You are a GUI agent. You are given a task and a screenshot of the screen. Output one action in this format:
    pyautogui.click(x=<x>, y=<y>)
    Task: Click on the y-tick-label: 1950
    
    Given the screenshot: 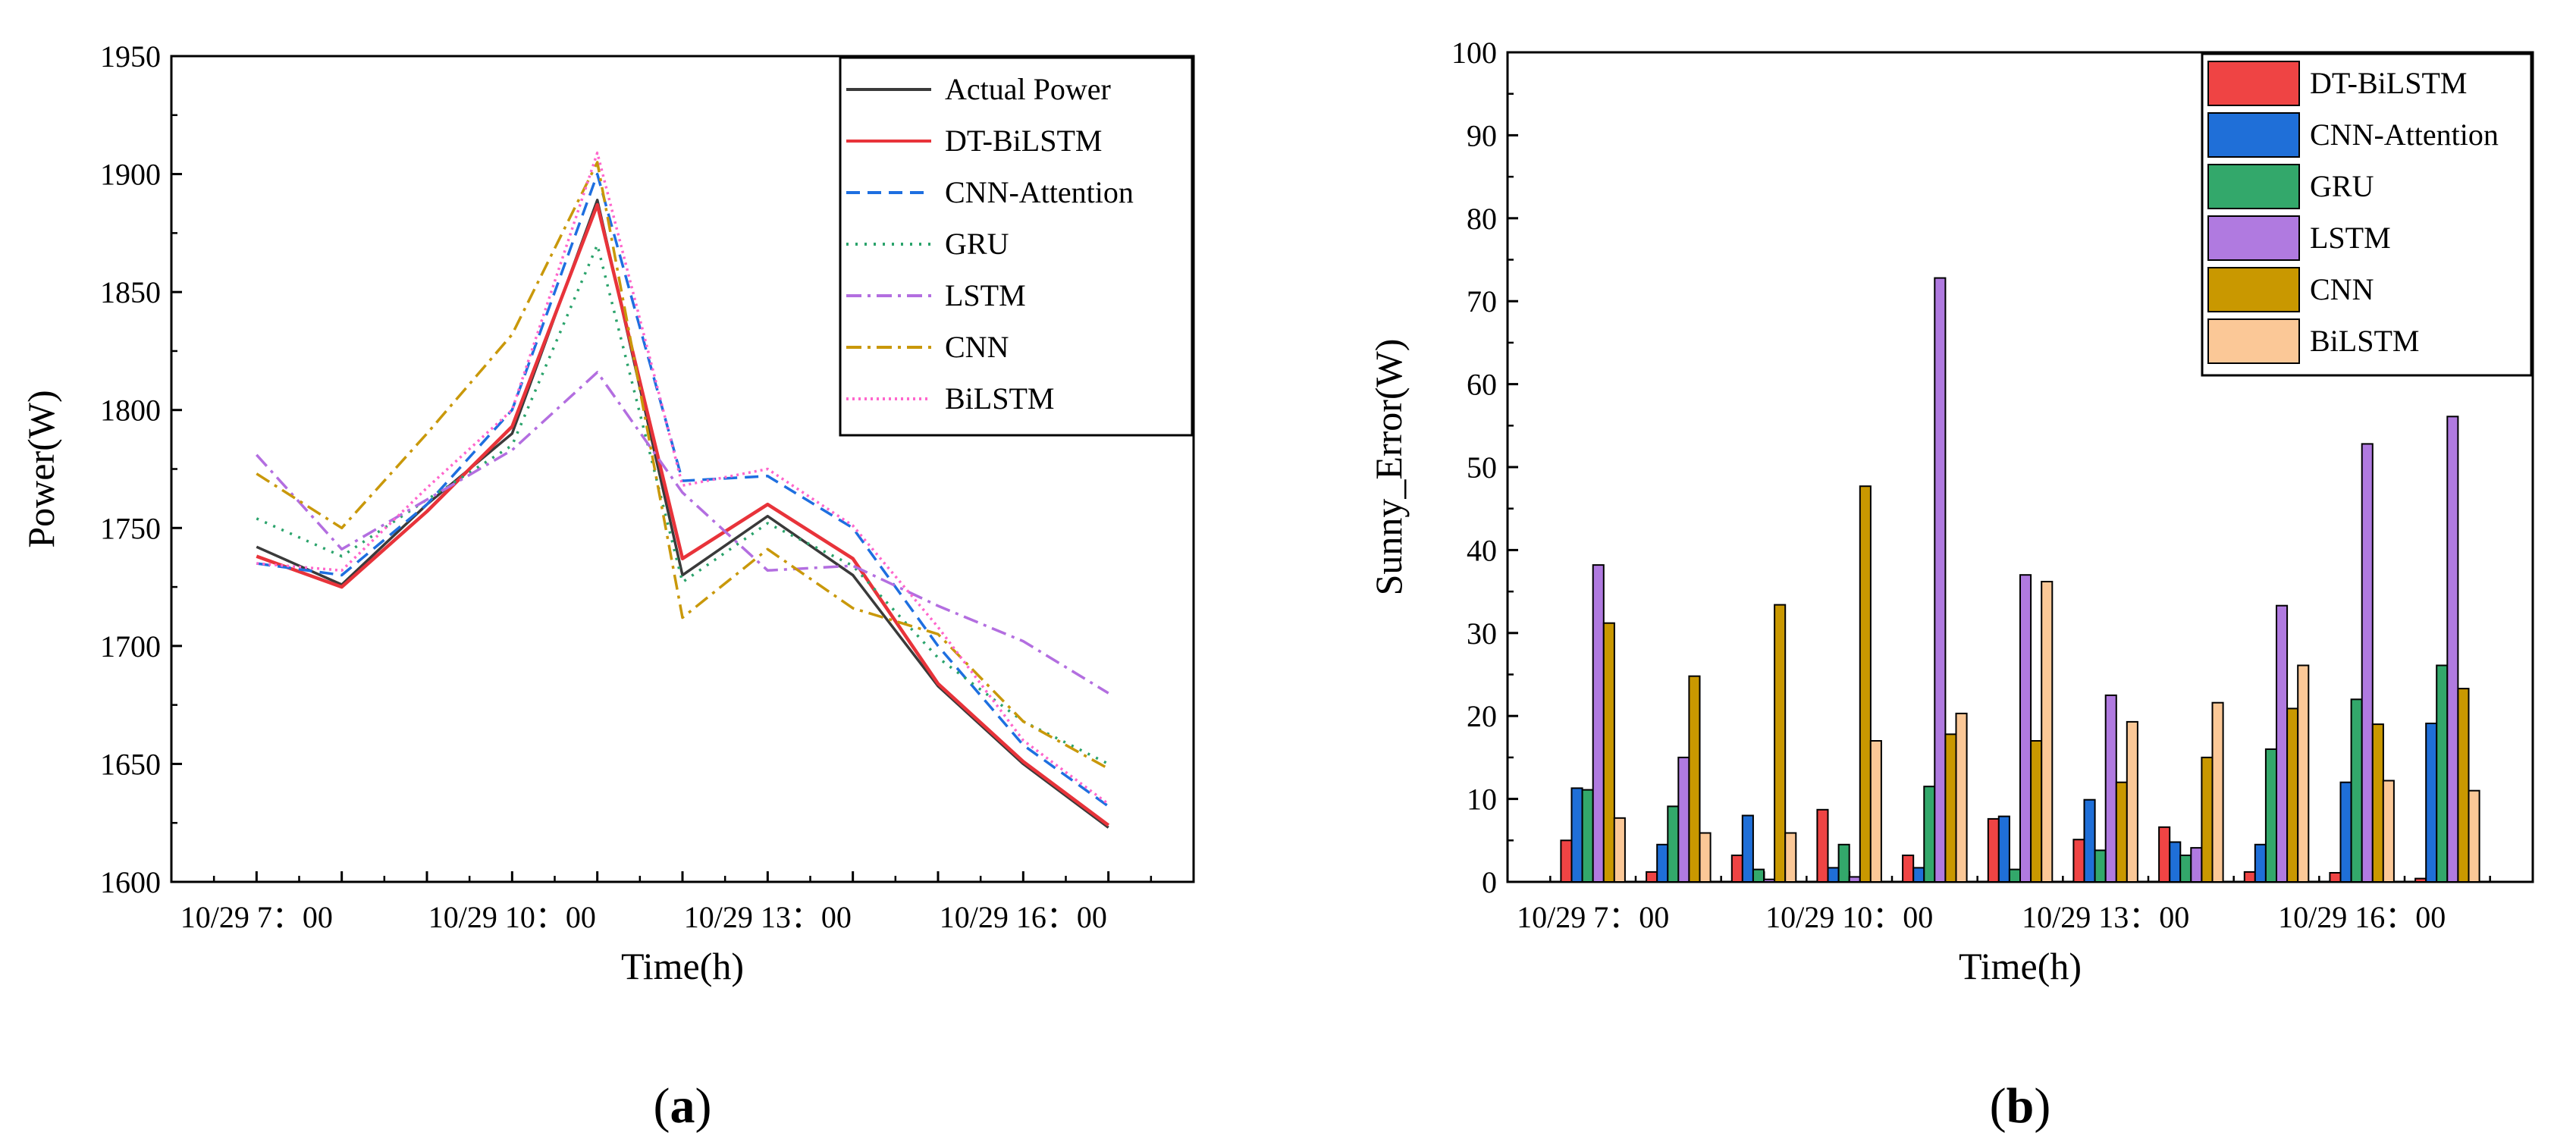 What is the action you would take?
    pyautogui.click(x=130, y=56)
    